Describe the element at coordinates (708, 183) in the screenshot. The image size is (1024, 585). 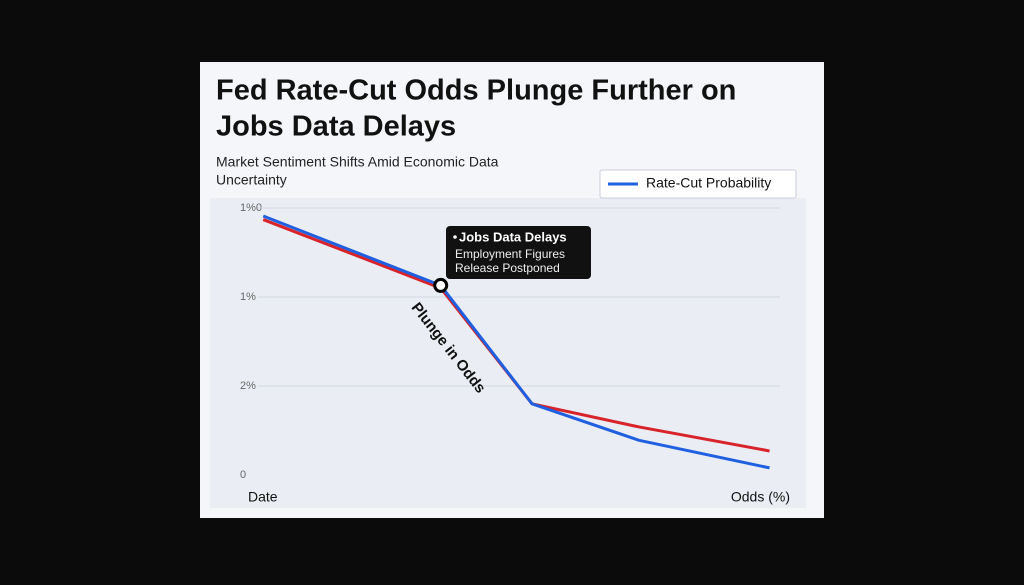
I see `legend-label: Rate-Cut Probability` at that location.